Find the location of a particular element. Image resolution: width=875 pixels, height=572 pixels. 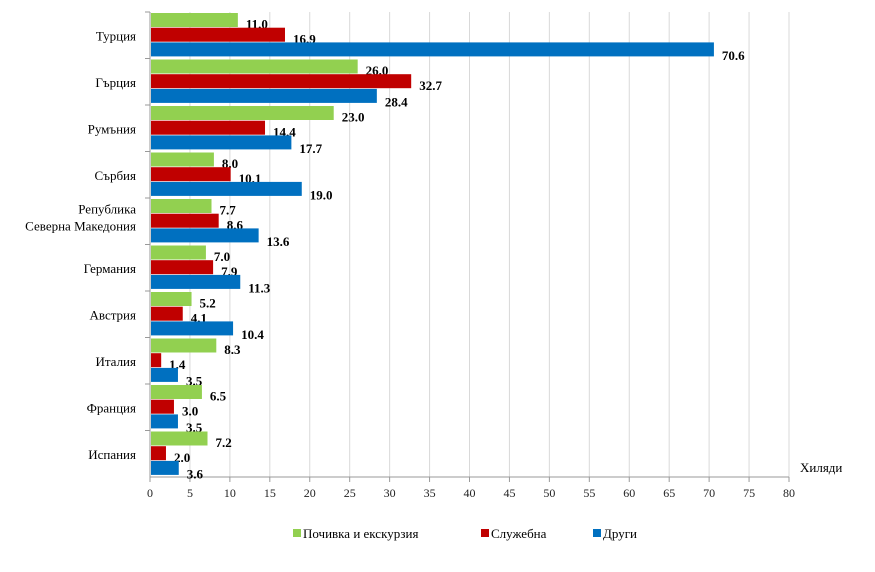

x-tick-label: 65 is located at coordinates (669, 493).